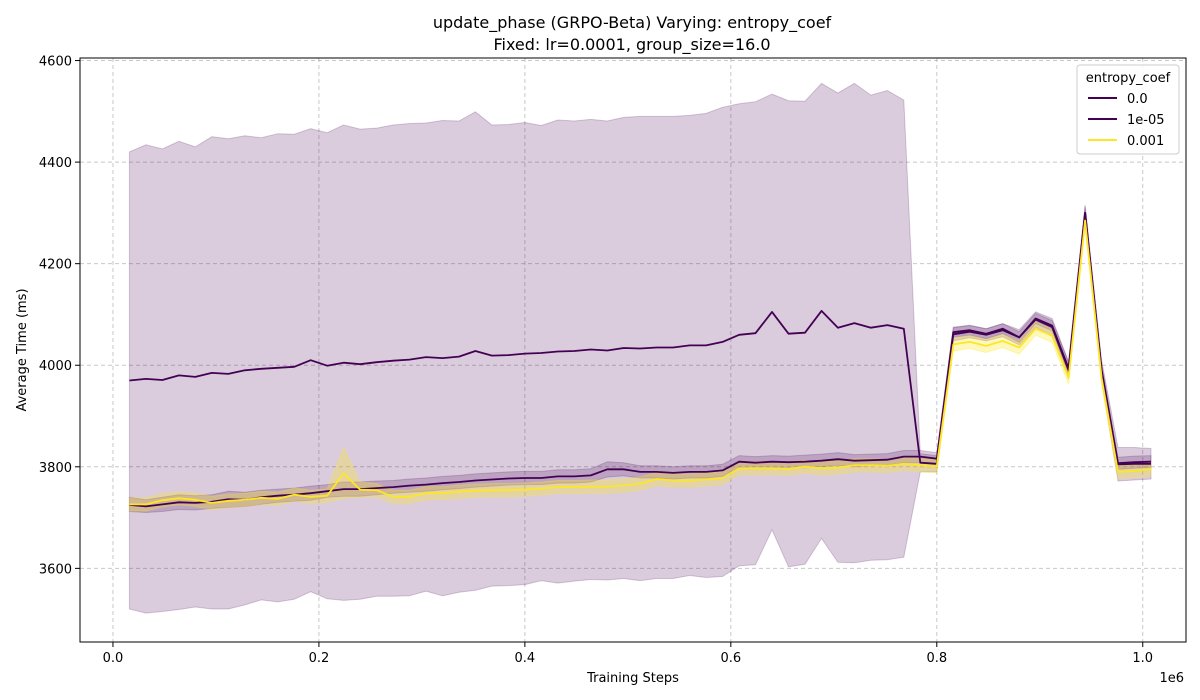  What do you see at coordinates (55, 163) in the screenshot?
I see `y-tick-label: 4400` at bounding box center [55, 163].